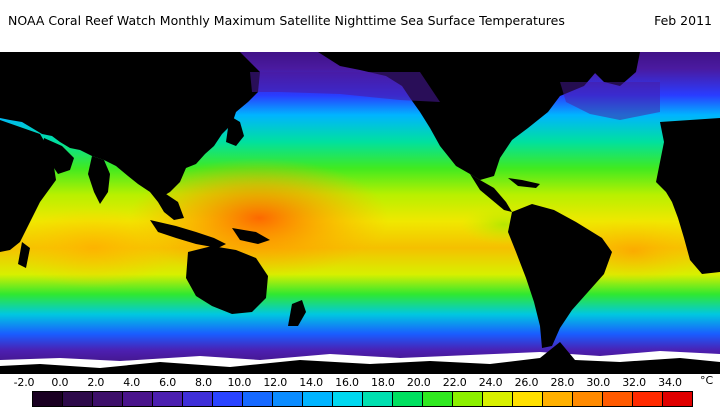  I want to click on arabia-land, so click(58, 156).